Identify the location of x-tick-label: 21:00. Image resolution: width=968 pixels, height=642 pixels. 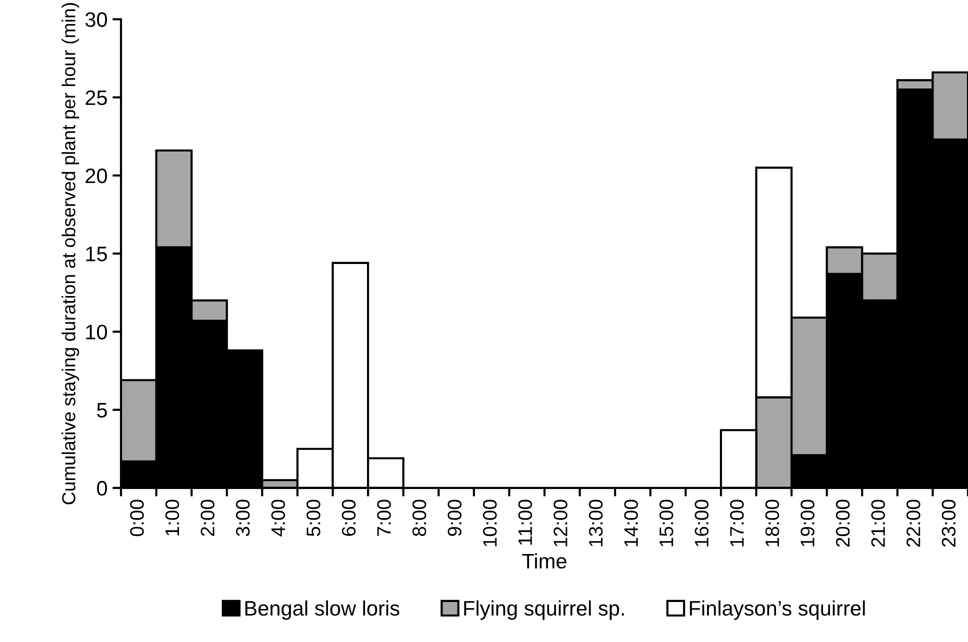
(878, 523).